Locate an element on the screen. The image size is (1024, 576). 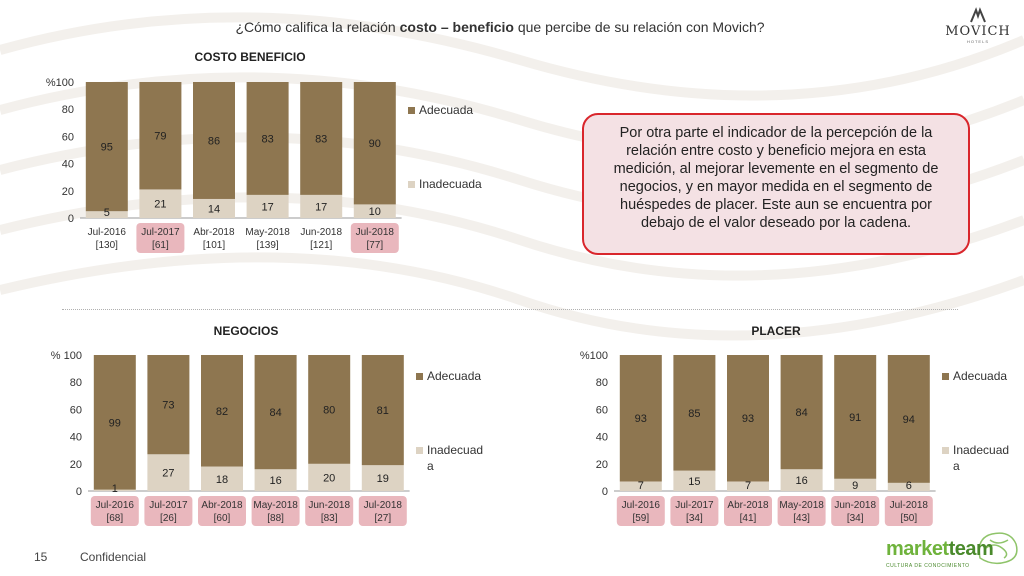
data-label-inadecuada: 10 is located at coordinates (375, 212).